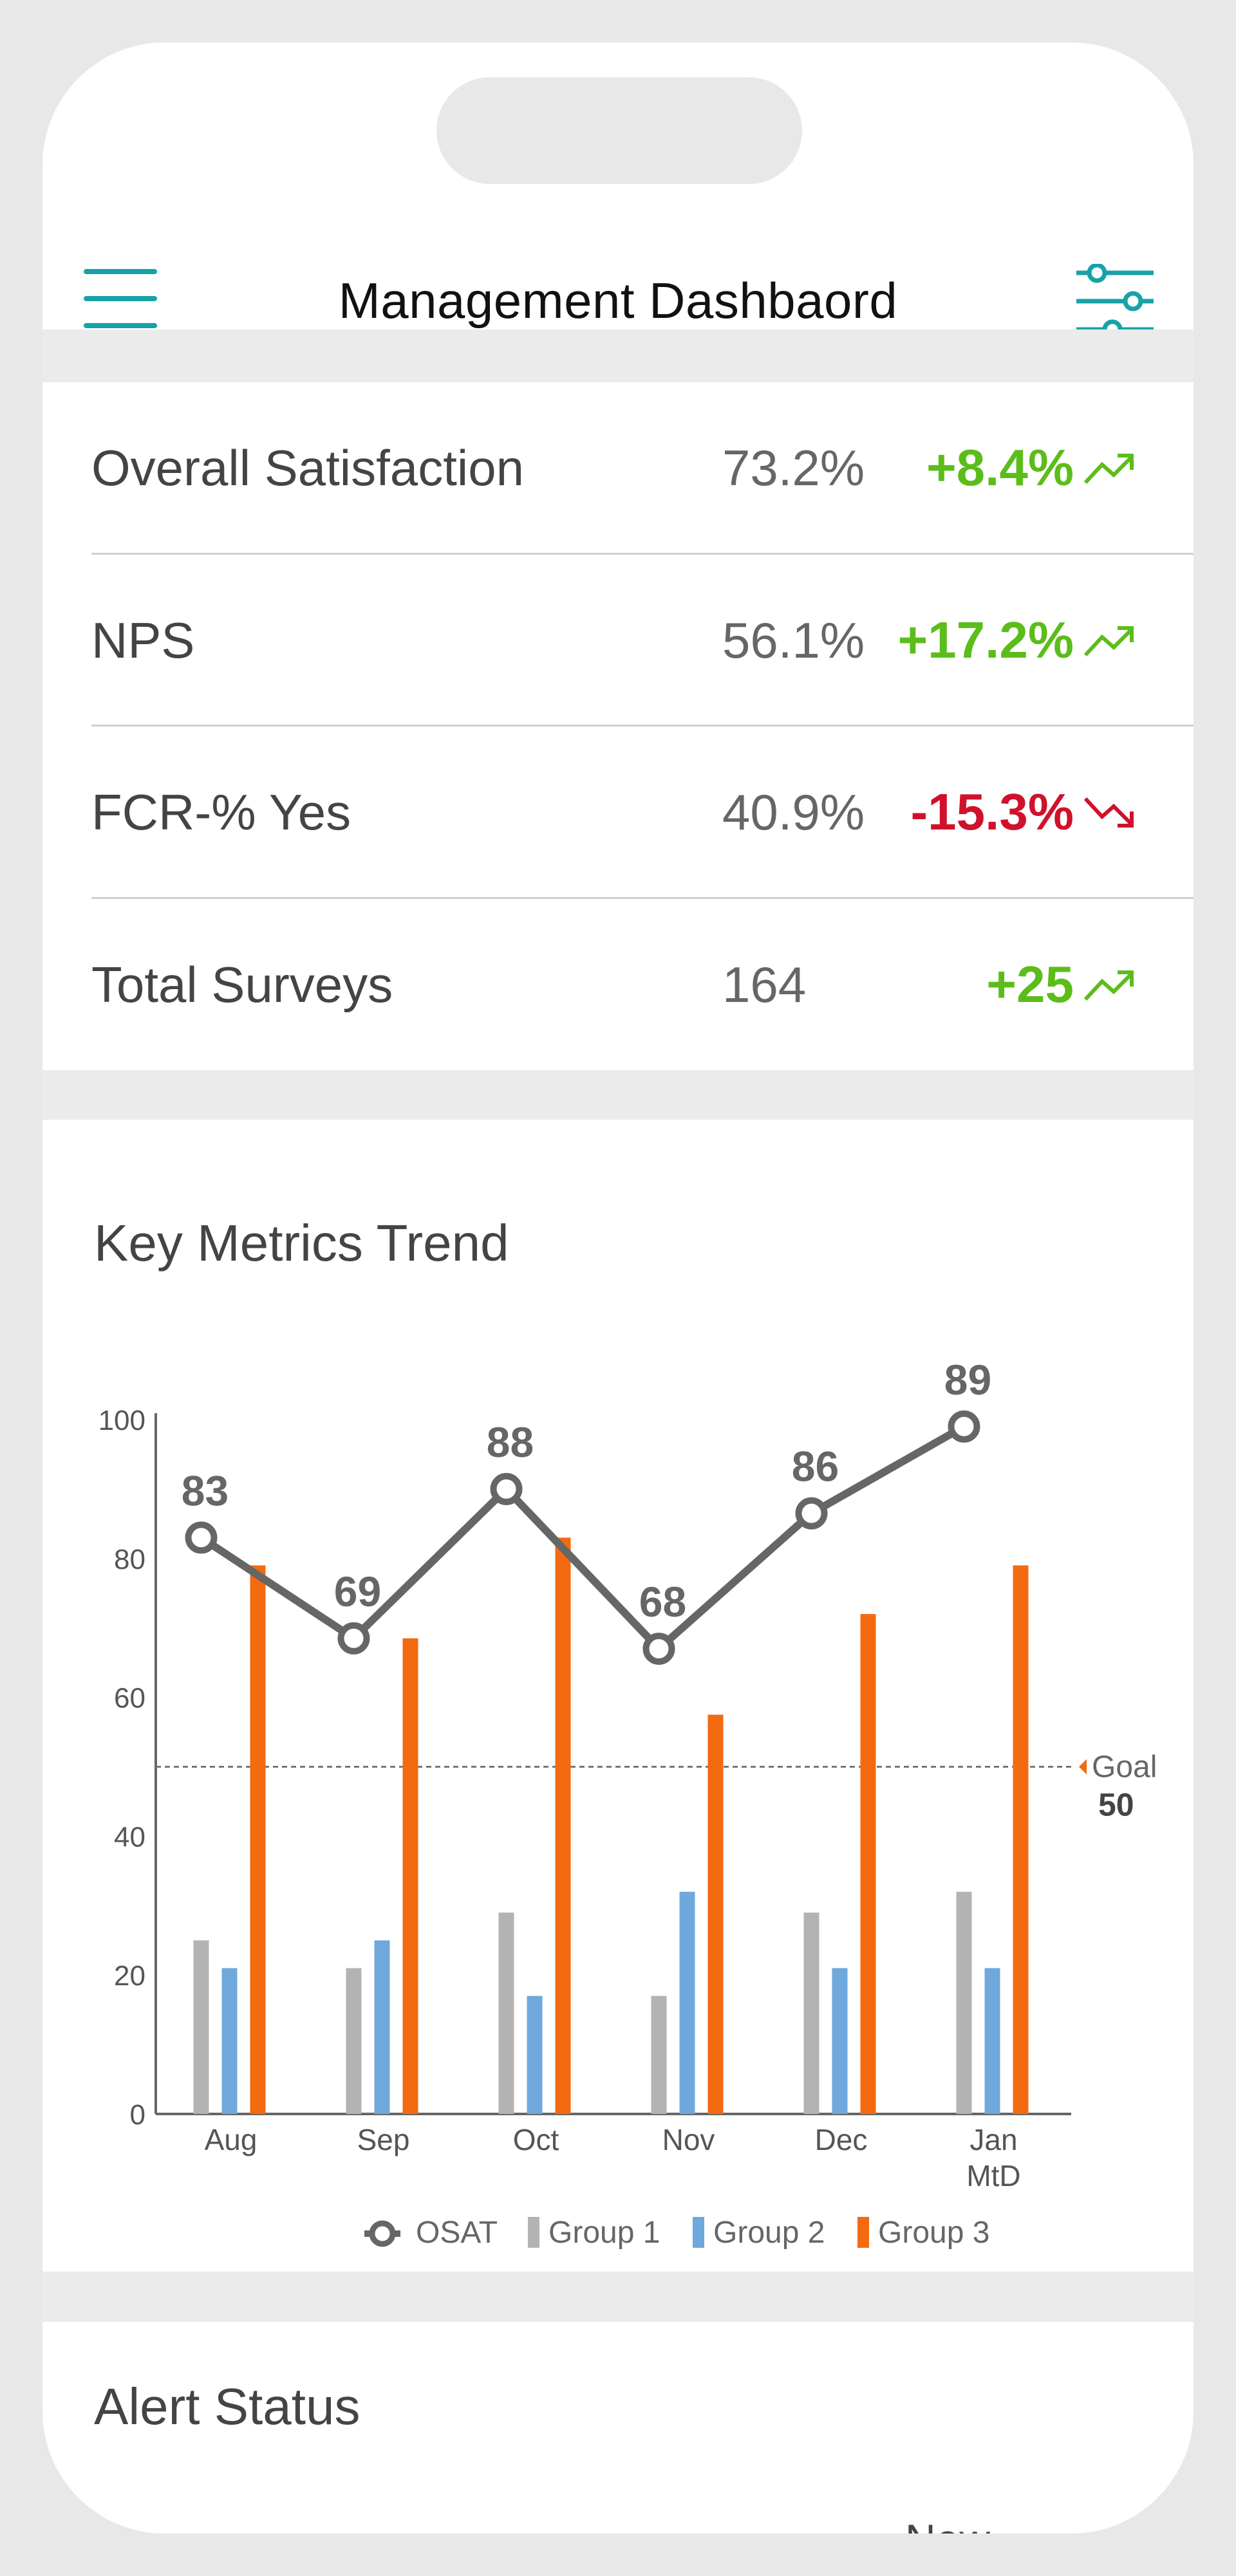  What do you see at coordinates (143, 640) in the screenshot?
I see `kpi-label: NPS` at bounding box center [143, 640].